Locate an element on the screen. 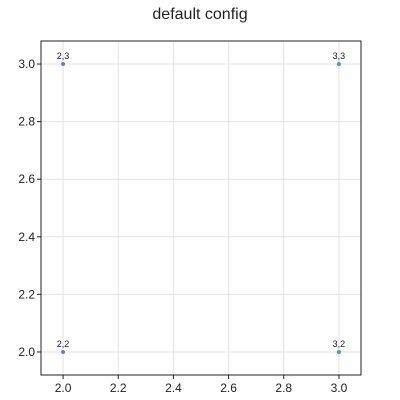  x-tick-label: 3.0 is located at coordinates (339, 388).